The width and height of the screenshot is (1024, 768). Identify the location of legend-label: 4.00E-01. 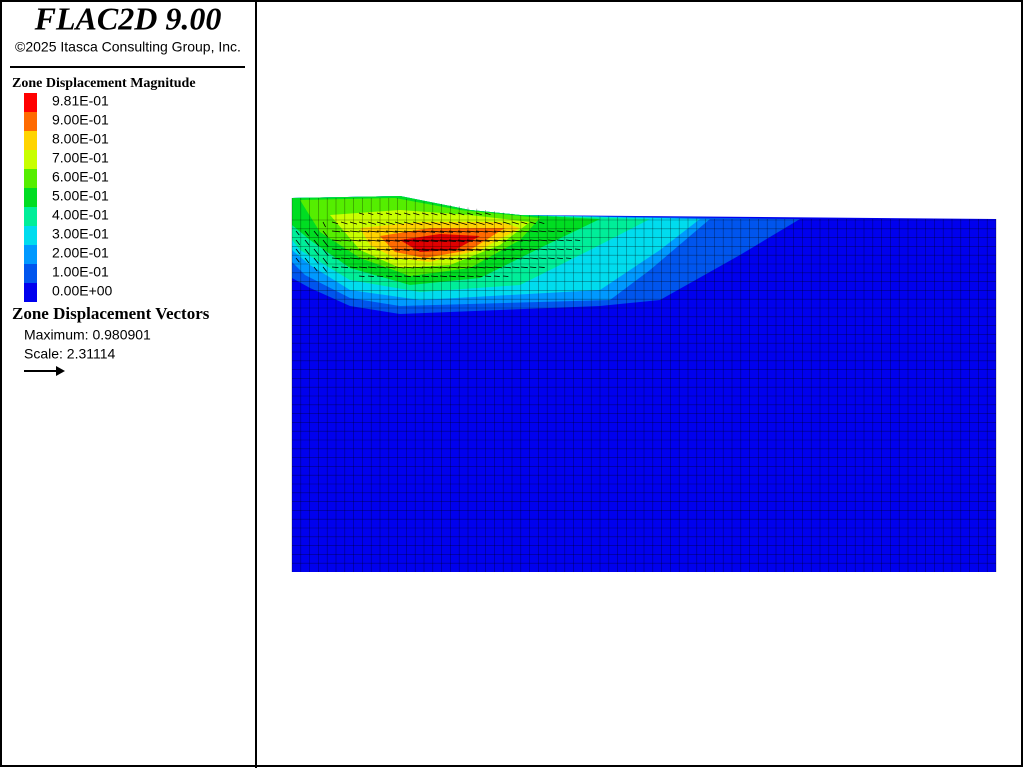
(80, 215).